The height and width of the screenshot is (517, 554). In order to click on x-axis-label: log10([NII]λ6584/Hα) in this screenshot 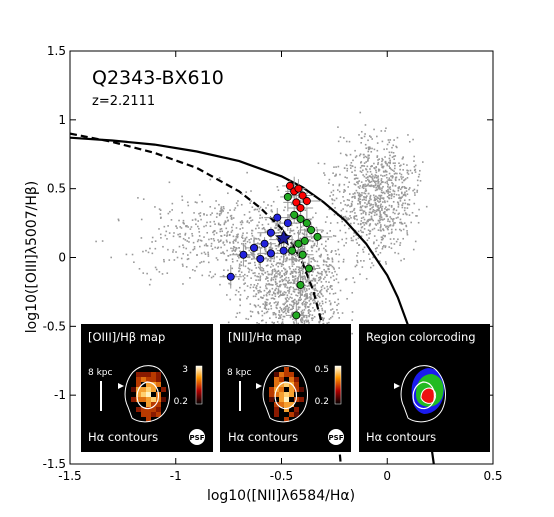, I will do `click(281, 496)`.